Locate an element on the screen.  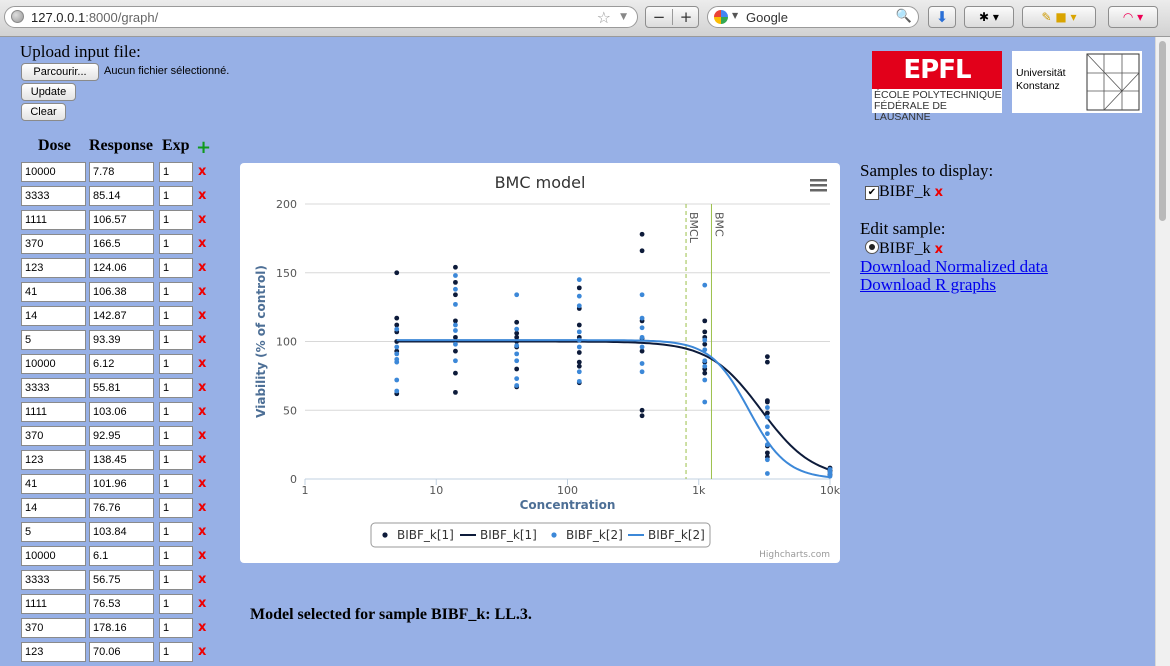
sample-checkbox: ✔ is located at coordinates (872, 193).